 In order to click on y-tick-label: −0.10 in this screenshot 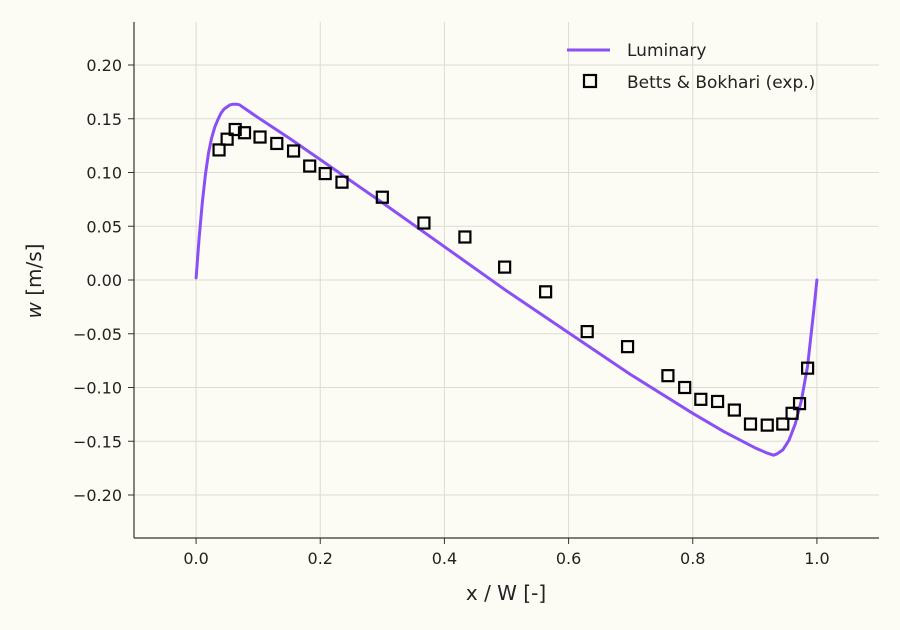, I will do `click(97, 388)`.